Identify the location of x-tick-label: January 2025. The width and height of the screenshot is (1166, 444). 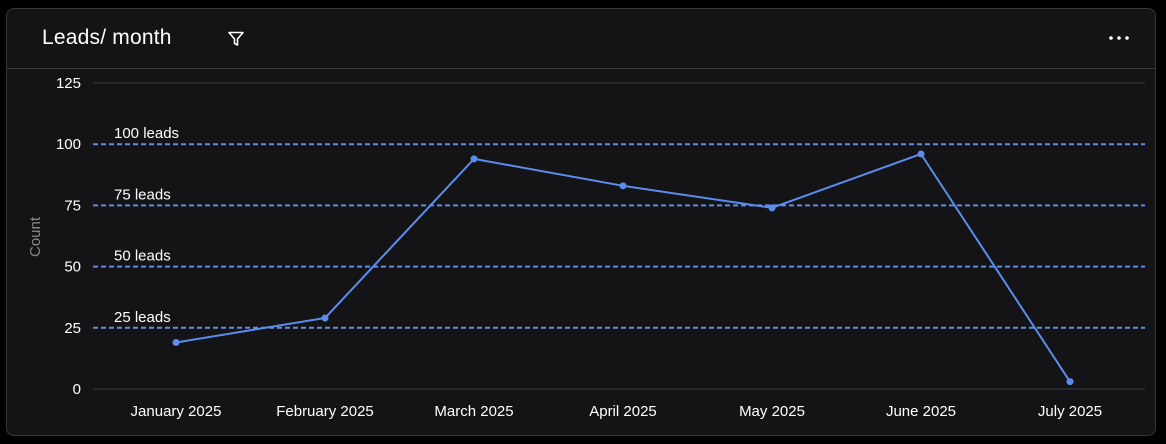
(176, 411).